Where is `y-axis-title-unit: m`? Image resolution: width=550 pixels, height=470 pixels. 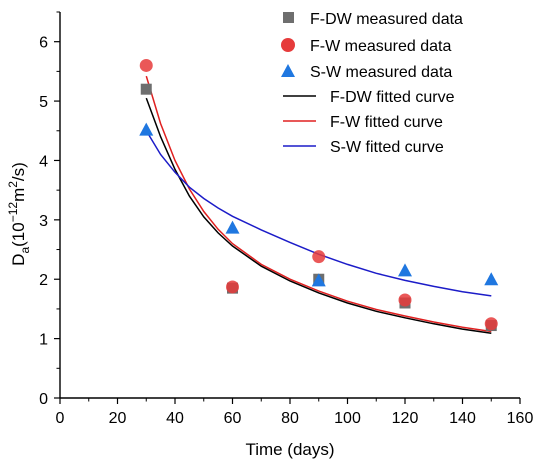 y-axis-title-unit: m is located at coordinates (18, 195).